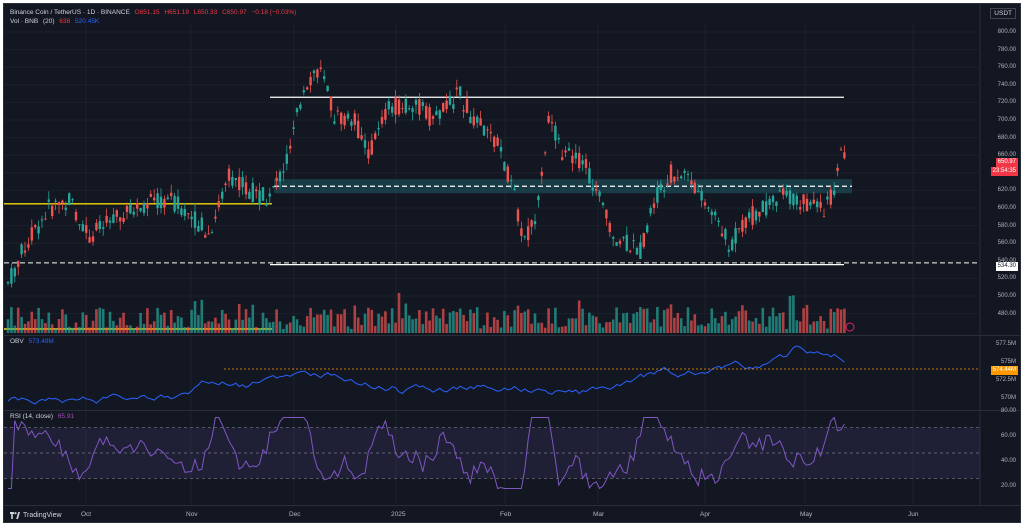  Describe the element at coordinates (205, 12) in the screenshot. I see `low-value: L650.33` at that location.